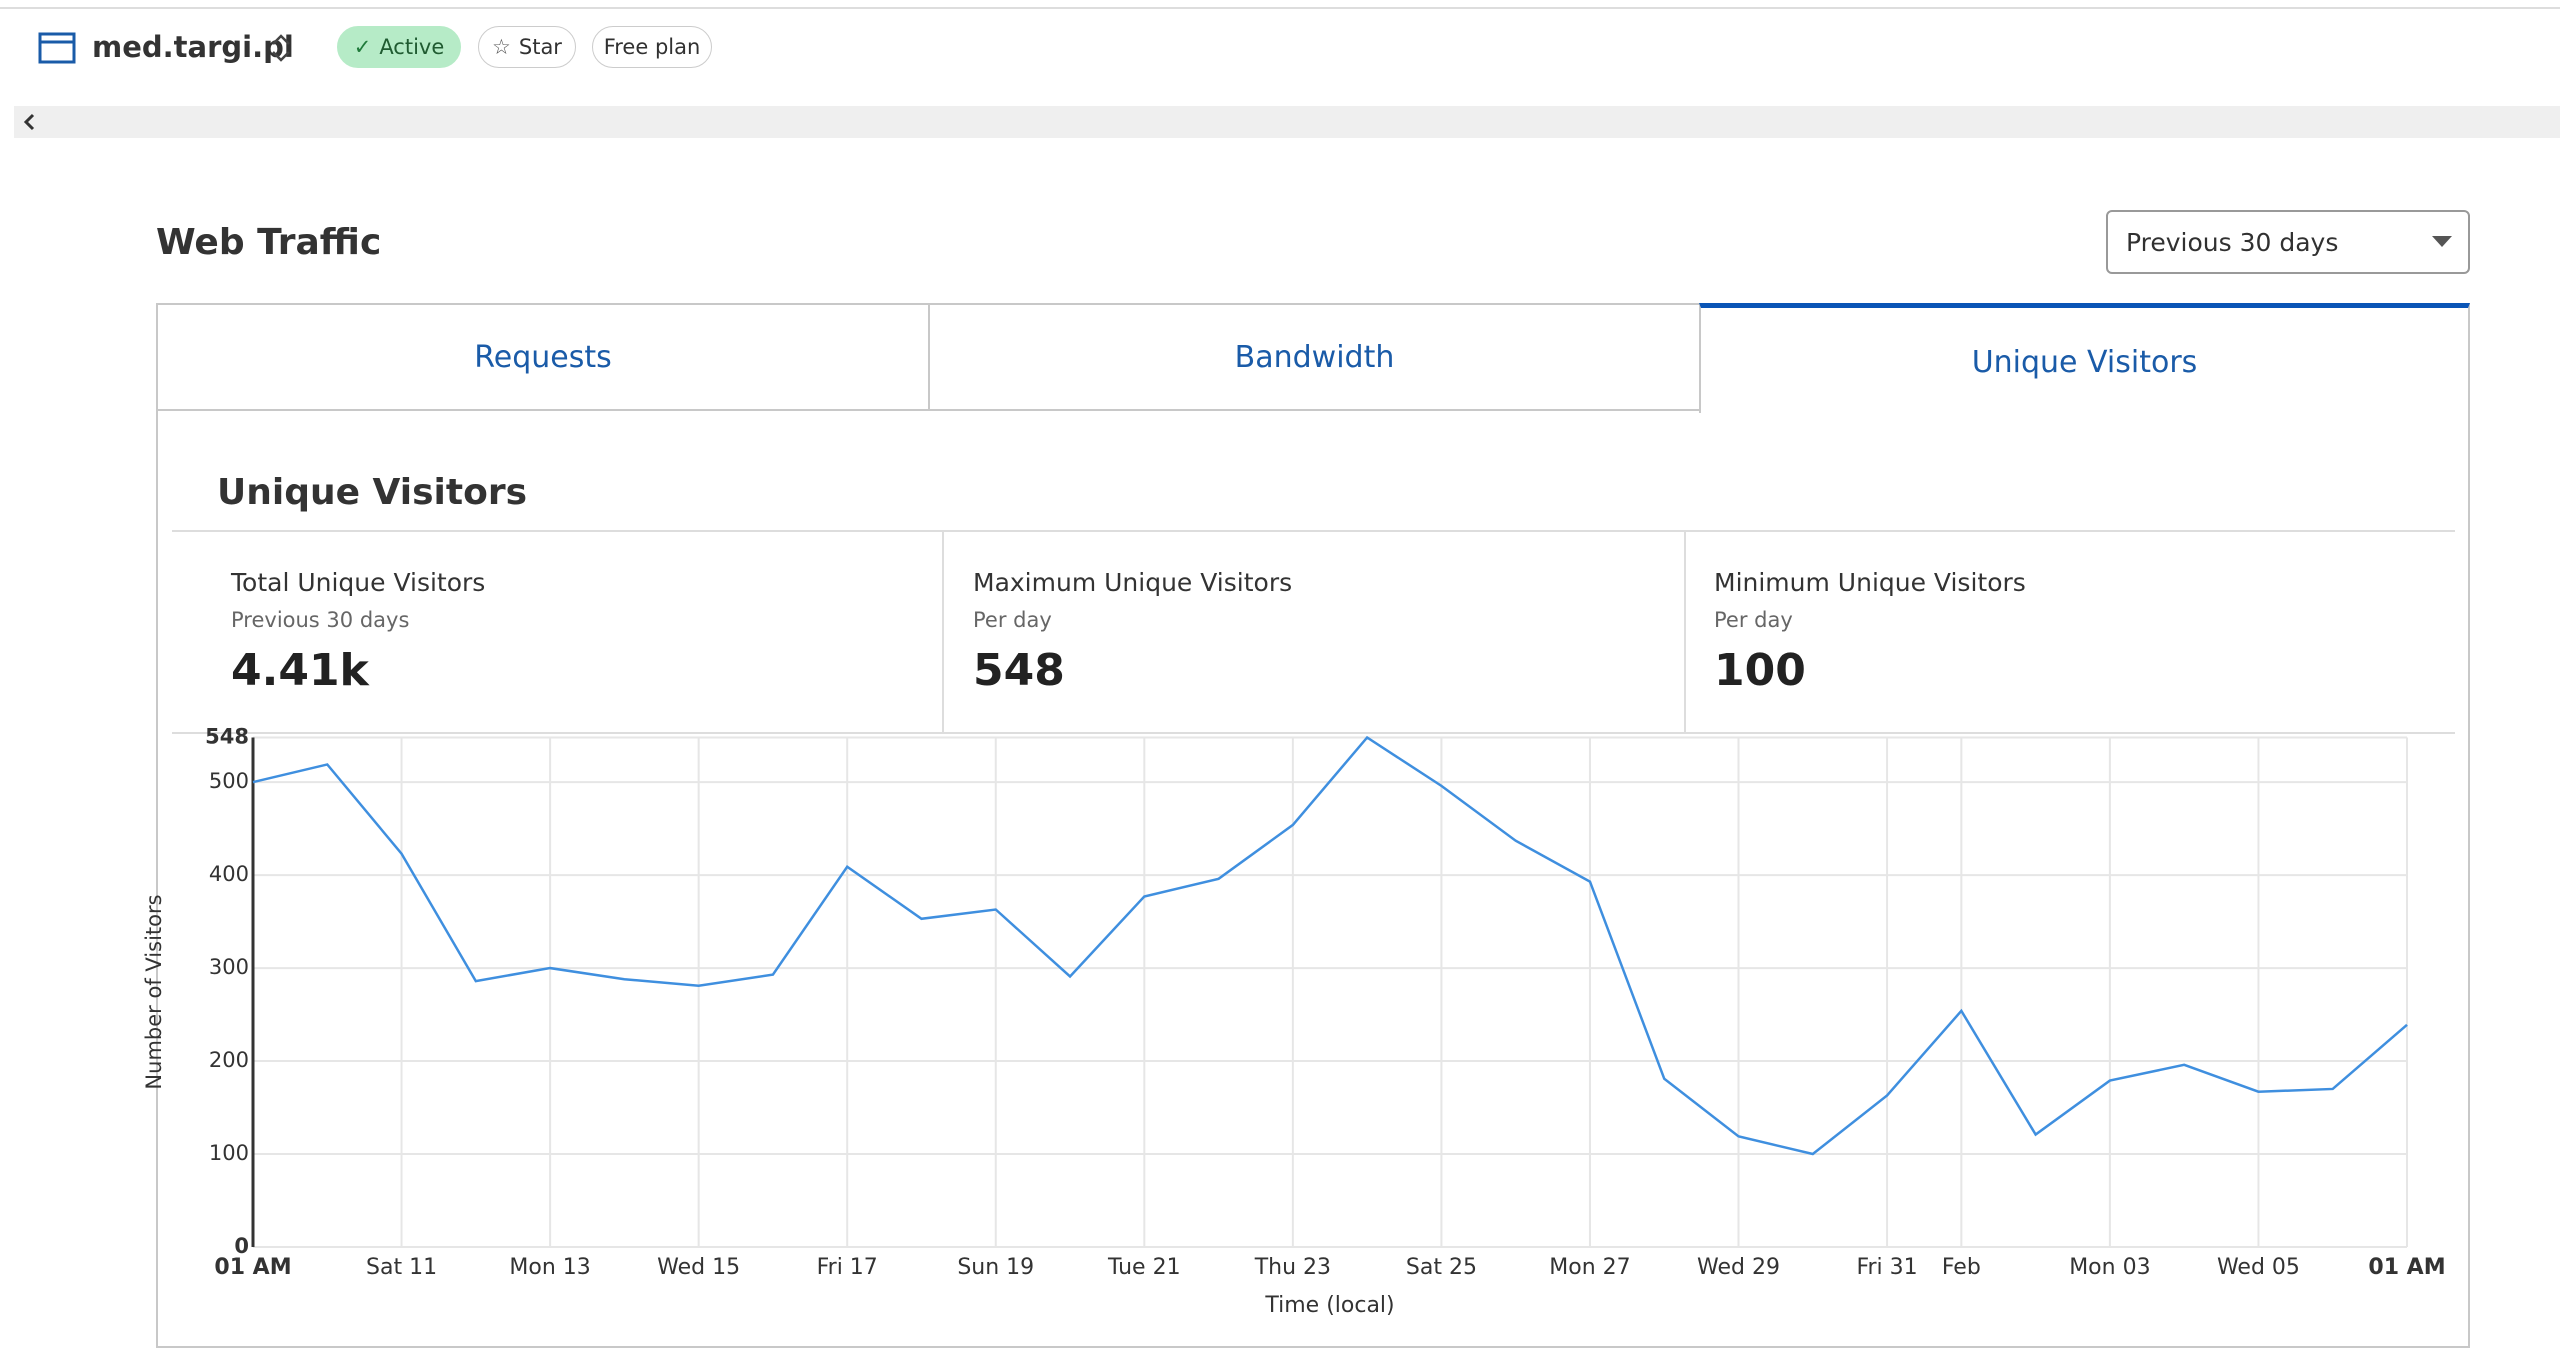  I want to click on y-tick-label: 100, so click(229, 1153).